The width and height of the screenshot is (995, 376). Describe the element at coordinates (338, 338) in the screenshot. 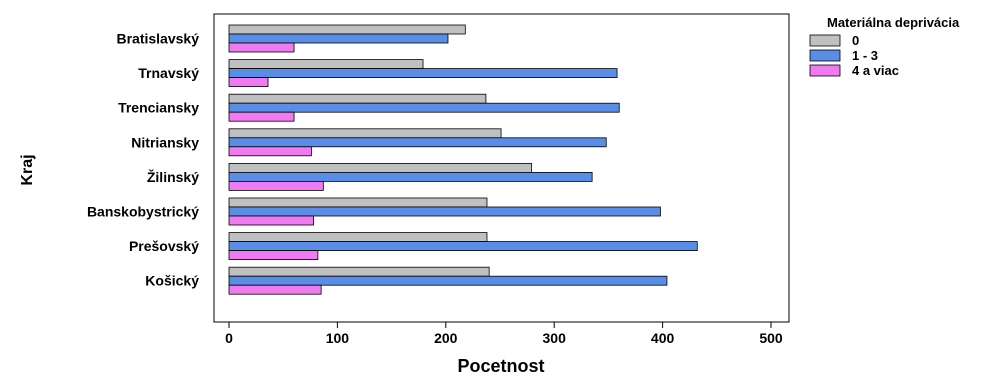

I see `x-tick-label: 100` at that location.